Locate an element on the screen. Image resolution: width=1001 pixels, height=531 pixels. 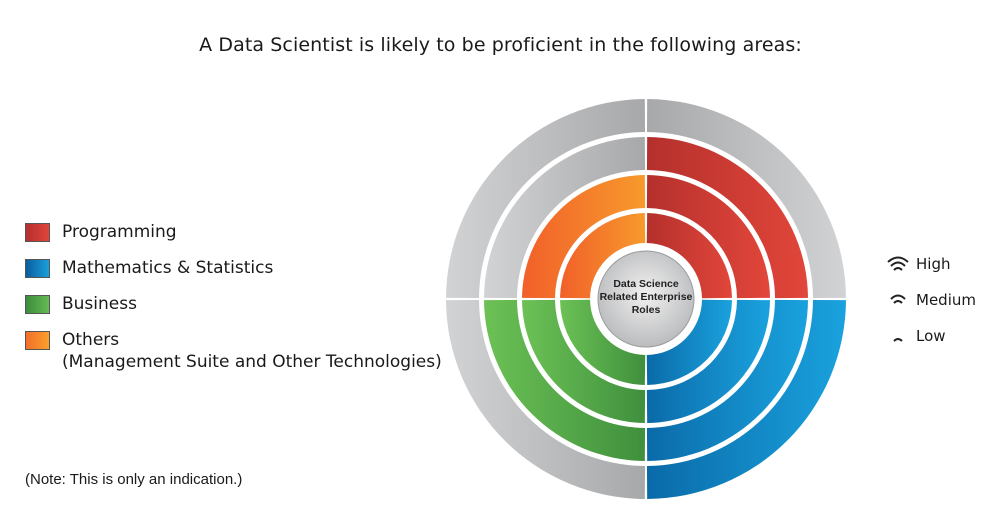
legend-label: Mathematics & Statistics is located at coordinates (168, 268).